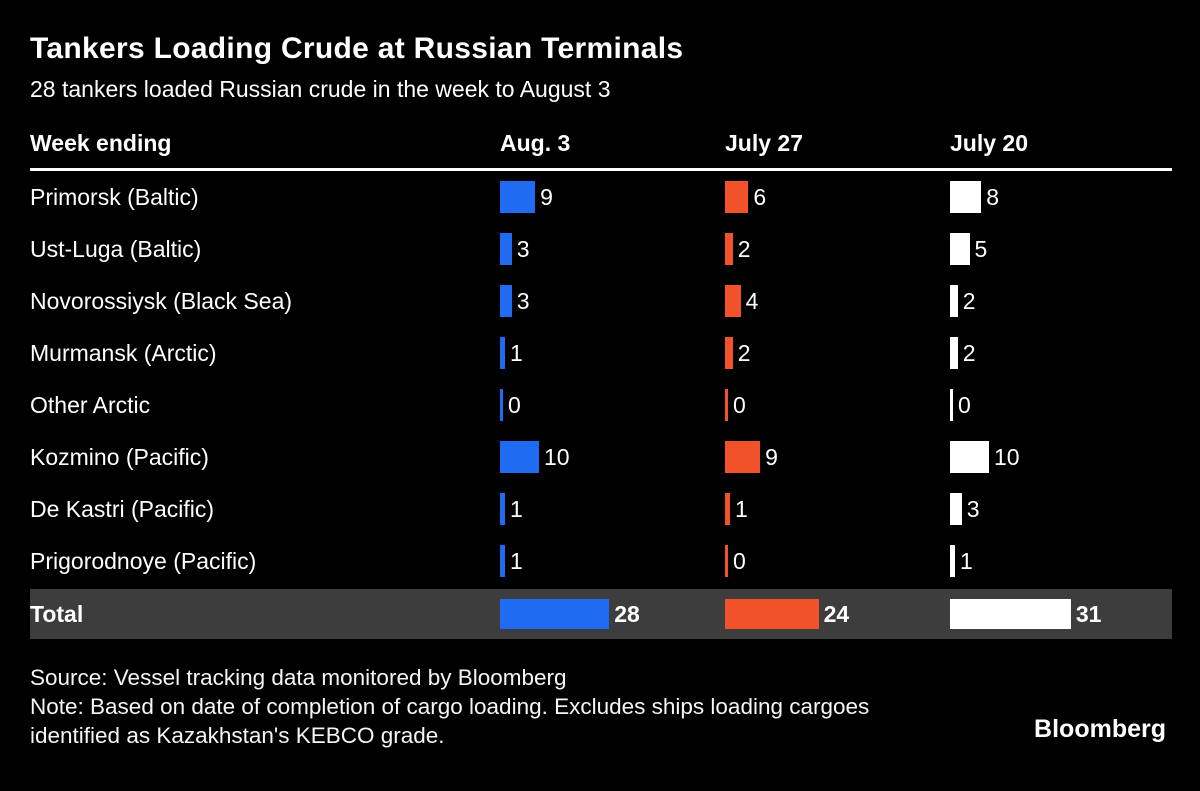  What do you see at coordinates (992, 196) in the screenshot?
I see `bar-value: 8` at bounding box center [992, 196].